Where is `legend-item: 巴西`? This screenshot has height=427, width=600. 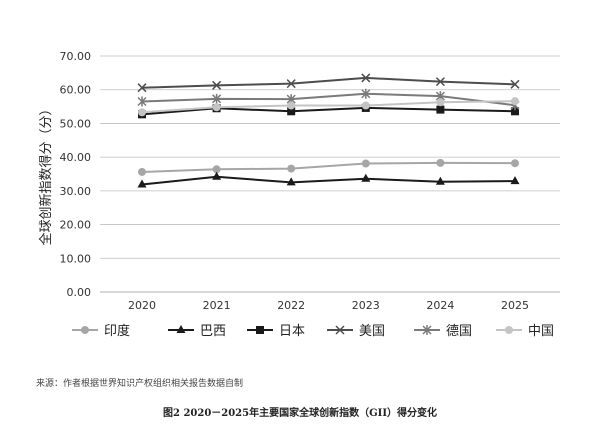
legend-item: 巴西 is located at coordinates (197, 331).